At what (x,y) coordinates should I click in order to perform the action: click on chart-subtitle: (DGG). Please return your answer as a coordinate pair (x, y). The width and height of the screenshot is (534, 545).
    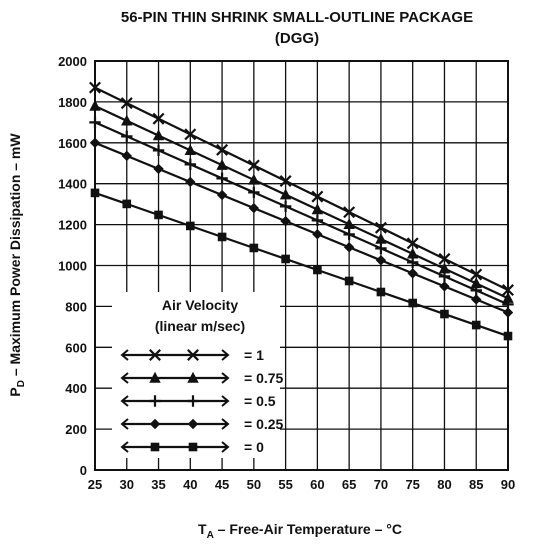
    Looking at the image, I should click on (297, 38).